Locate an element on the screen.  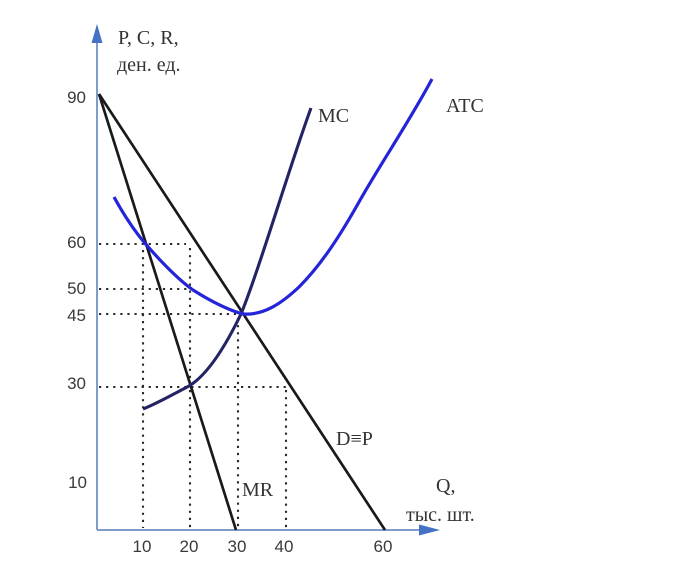
y-tick-50: 50 is located at coordinates (76, 288).